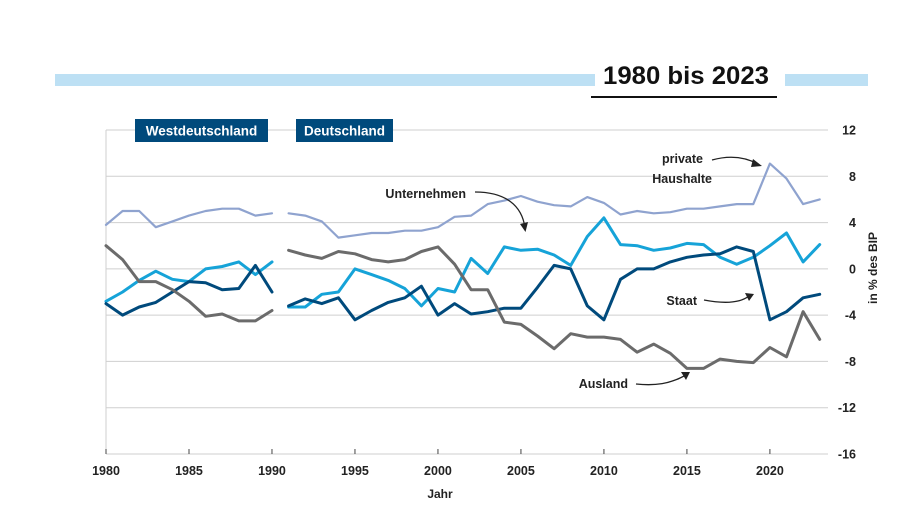  What do you see at coordinates (440, 494) in the screenshot?
I see `x-axis-title: Jahr` at bounding box center [440, 494].